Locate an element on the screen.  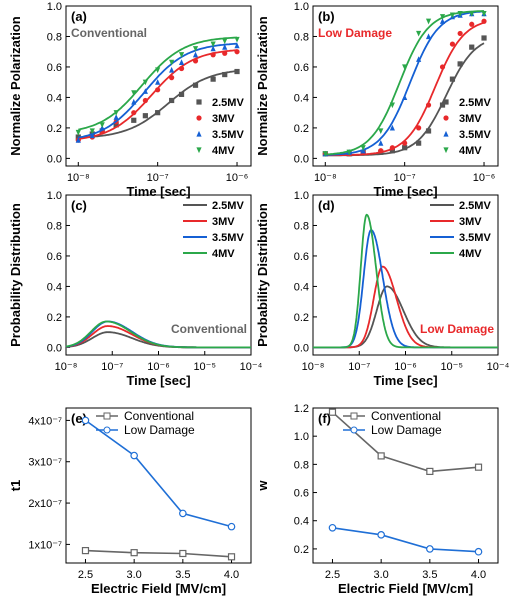
y-tick-label: 4x10⁻⁷ is located at coordinates (45, 421).